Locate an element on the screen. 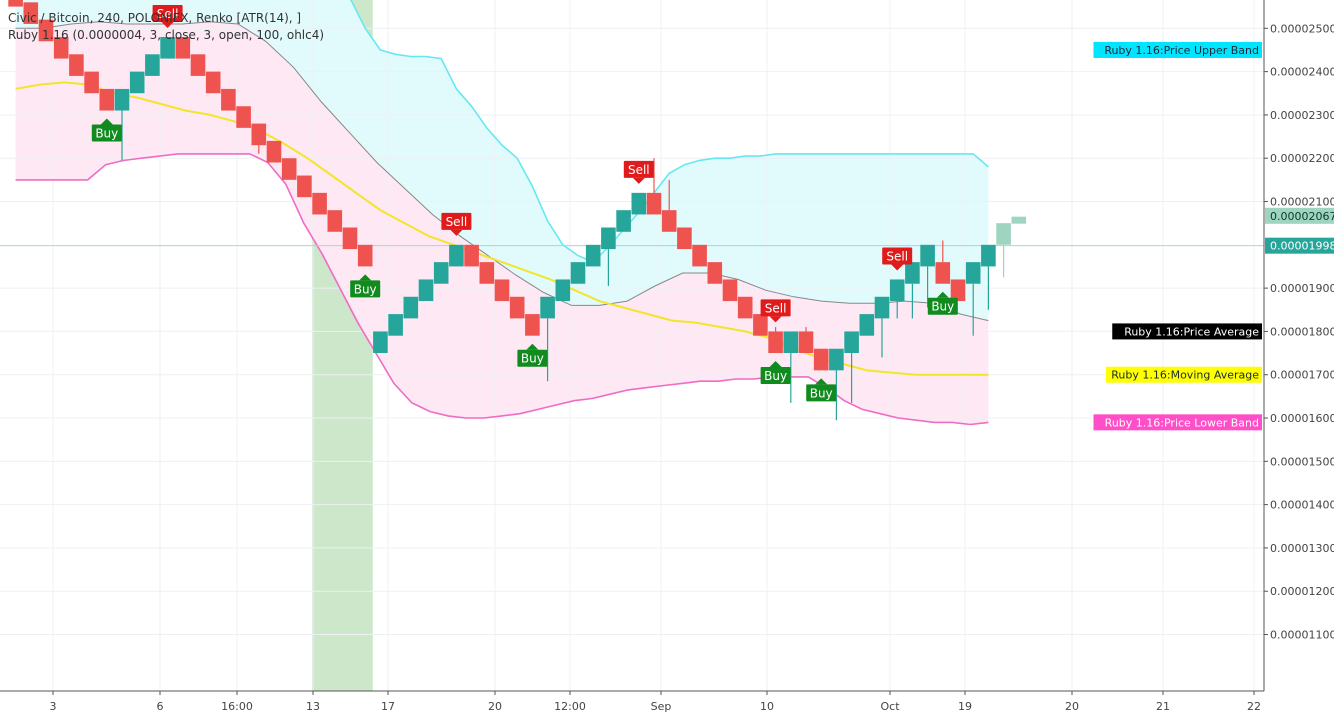 This screenshot has width=1334, height=721. x-tick-label: Sep is located at coordinates (661, 706).